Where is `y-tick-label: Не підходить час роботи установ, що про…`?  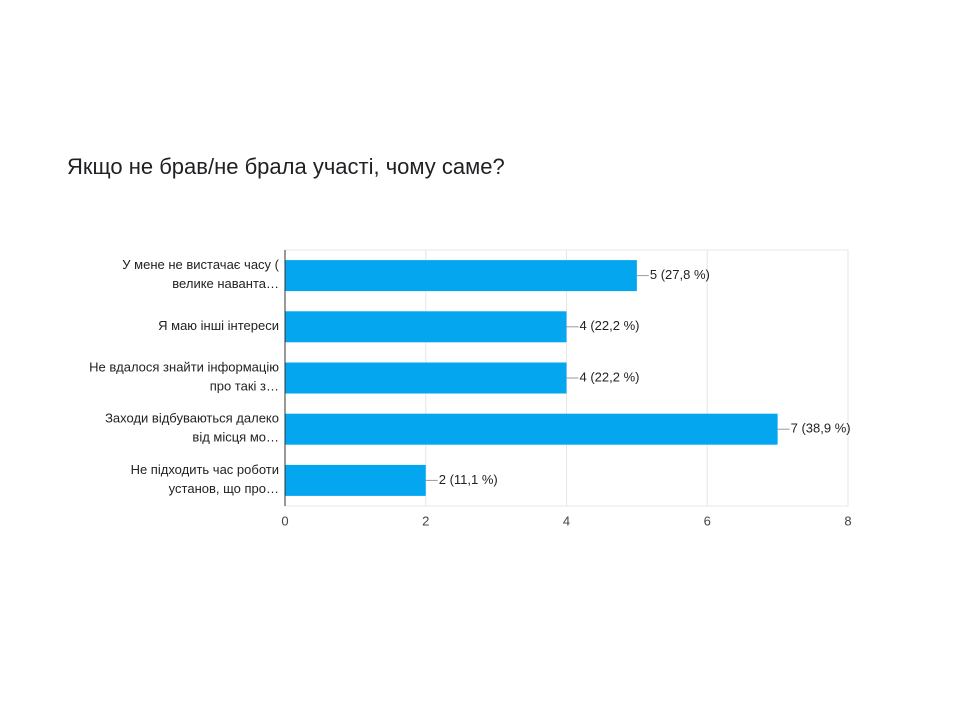 y-tick-label: Не підходить час роботи установ, що про… is located at coordinates (205, 479).